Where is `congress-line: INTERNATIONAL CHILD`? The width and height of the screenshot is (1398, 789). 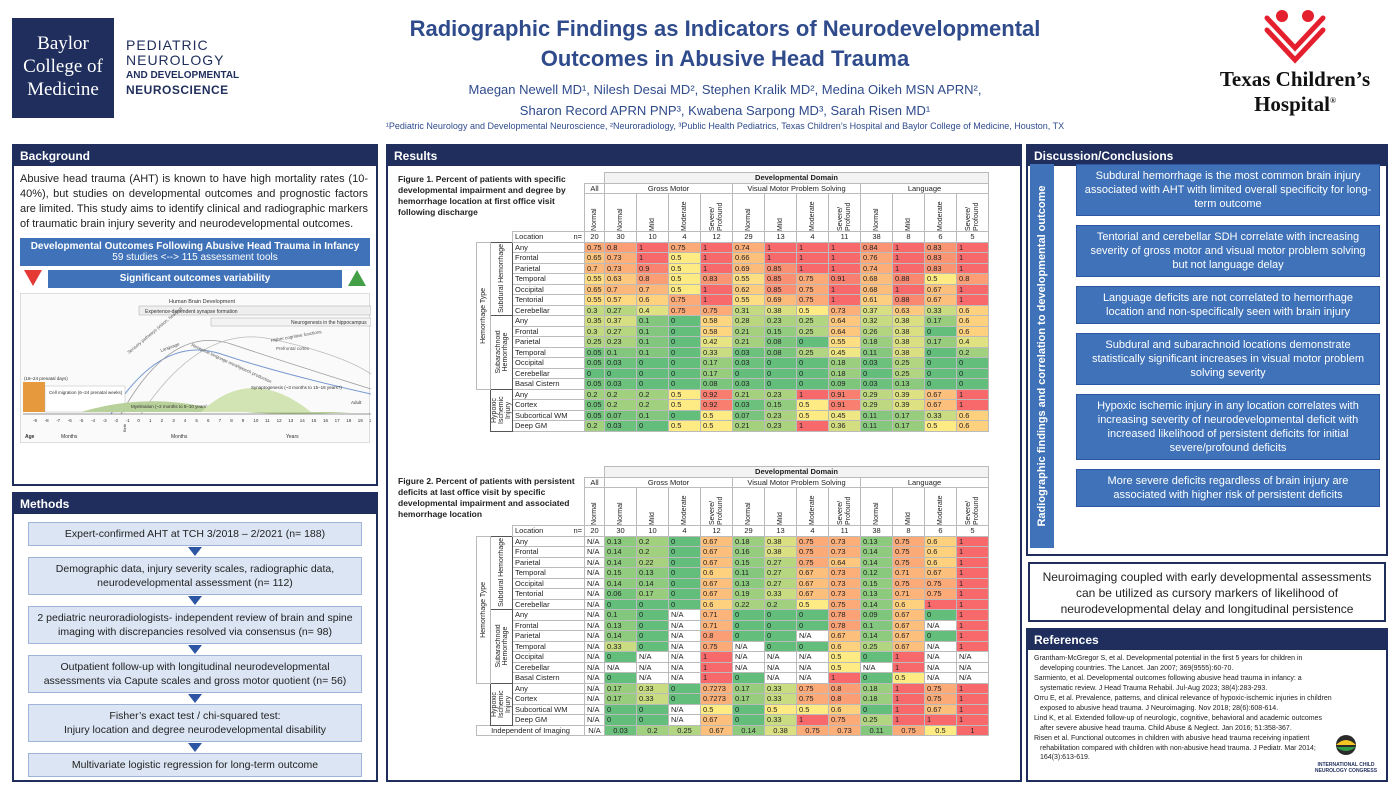 congress-line: INTERNATIONAL CHILD is located at coordinates (1346, 765).